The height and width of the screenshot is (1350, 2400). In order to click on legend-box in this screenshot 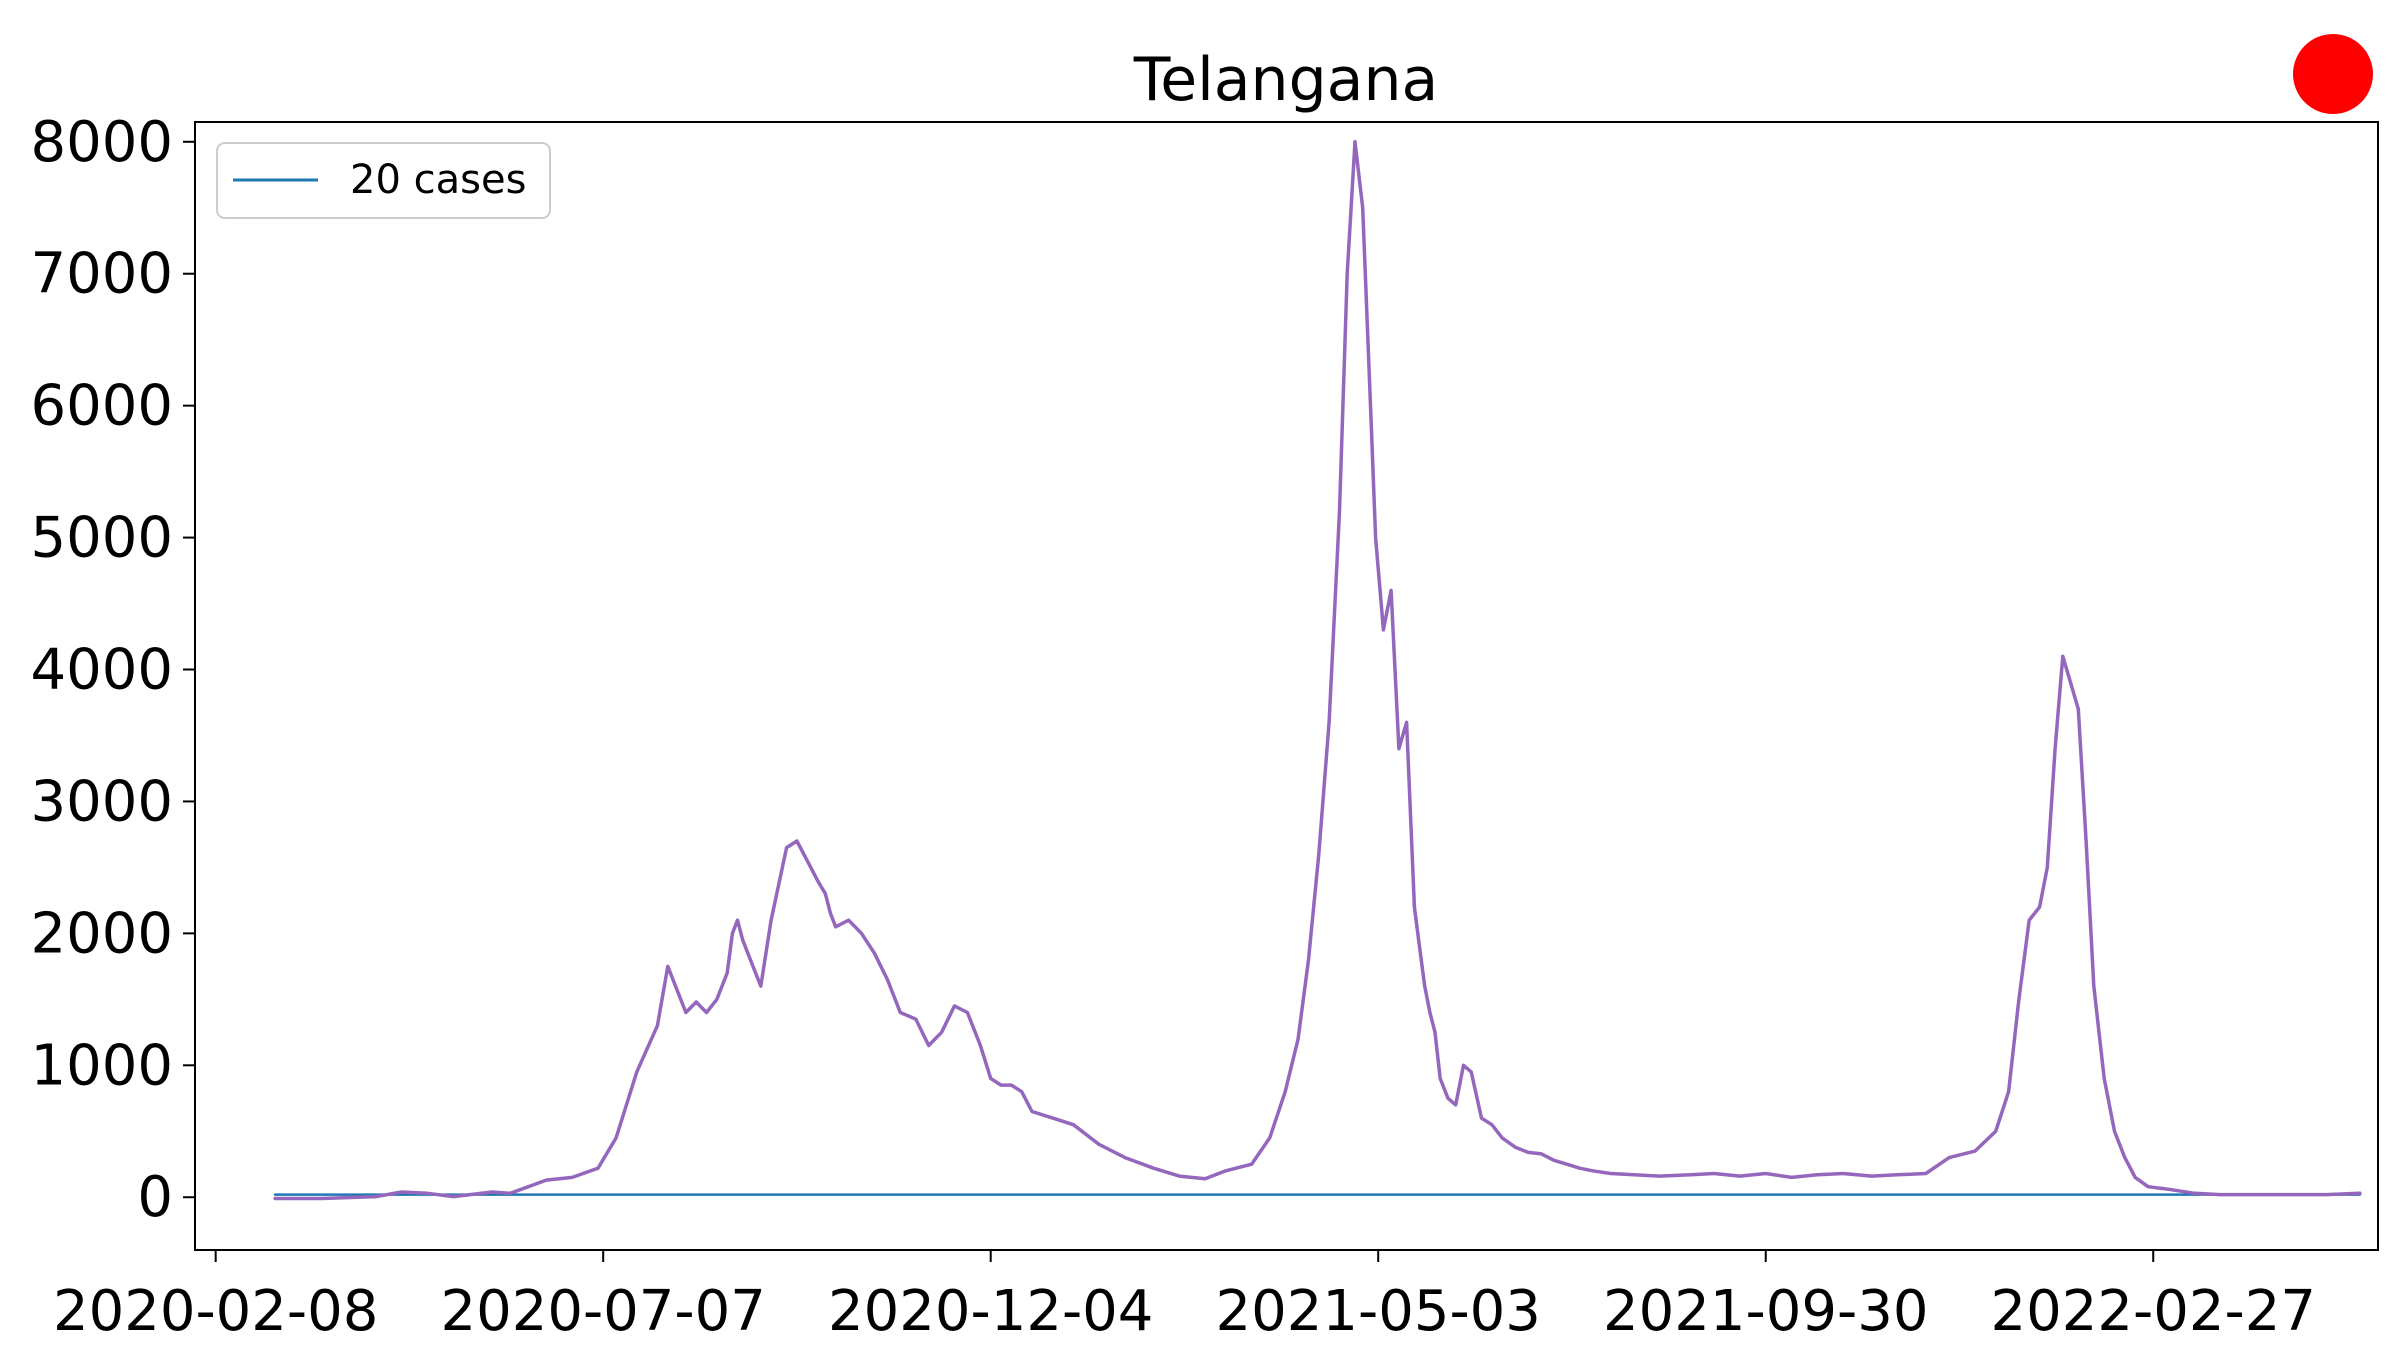, I will do `click(383, 180)`.